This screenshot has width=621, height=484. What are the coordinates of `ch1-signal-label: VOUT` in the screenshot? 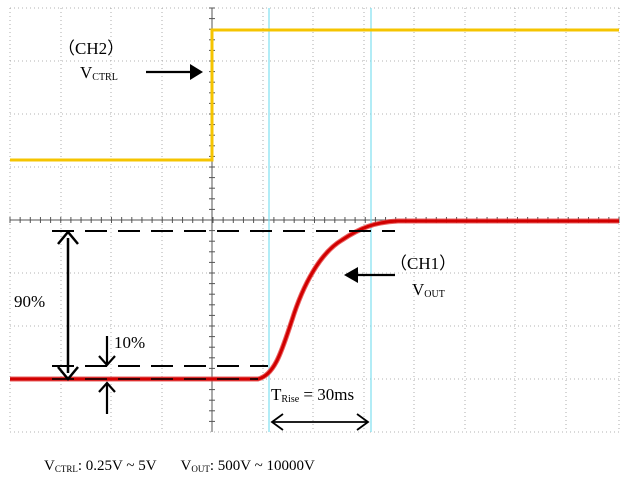 It's located at (428, 290).